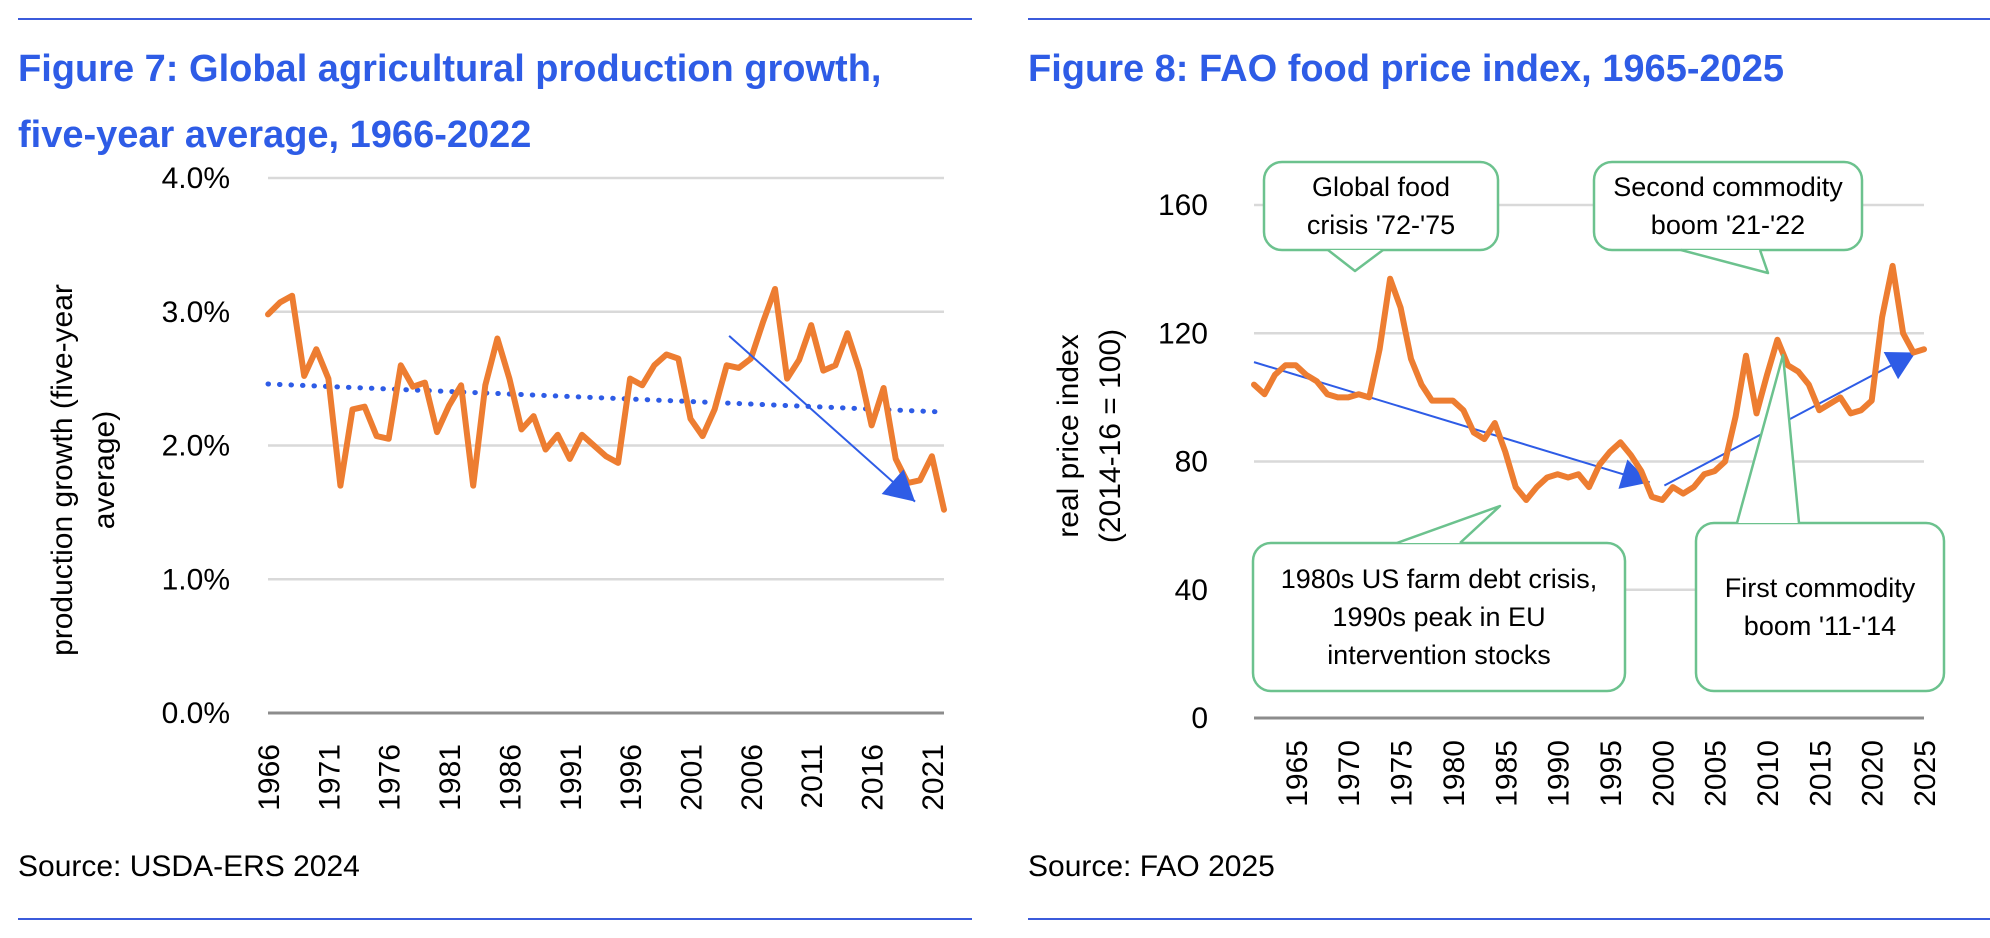 The width and height of the screenshot is (1990, 938). I want to click on y-tick-label: 80, so click(1191, 462).